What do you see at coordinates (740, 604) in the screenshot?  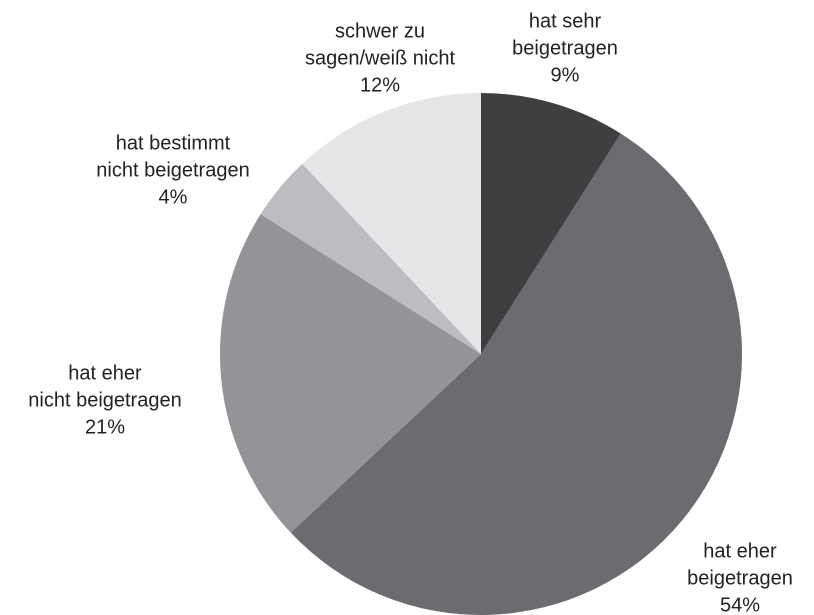 I see `slice-value-label: 54%` at bounding box center [740, 604].